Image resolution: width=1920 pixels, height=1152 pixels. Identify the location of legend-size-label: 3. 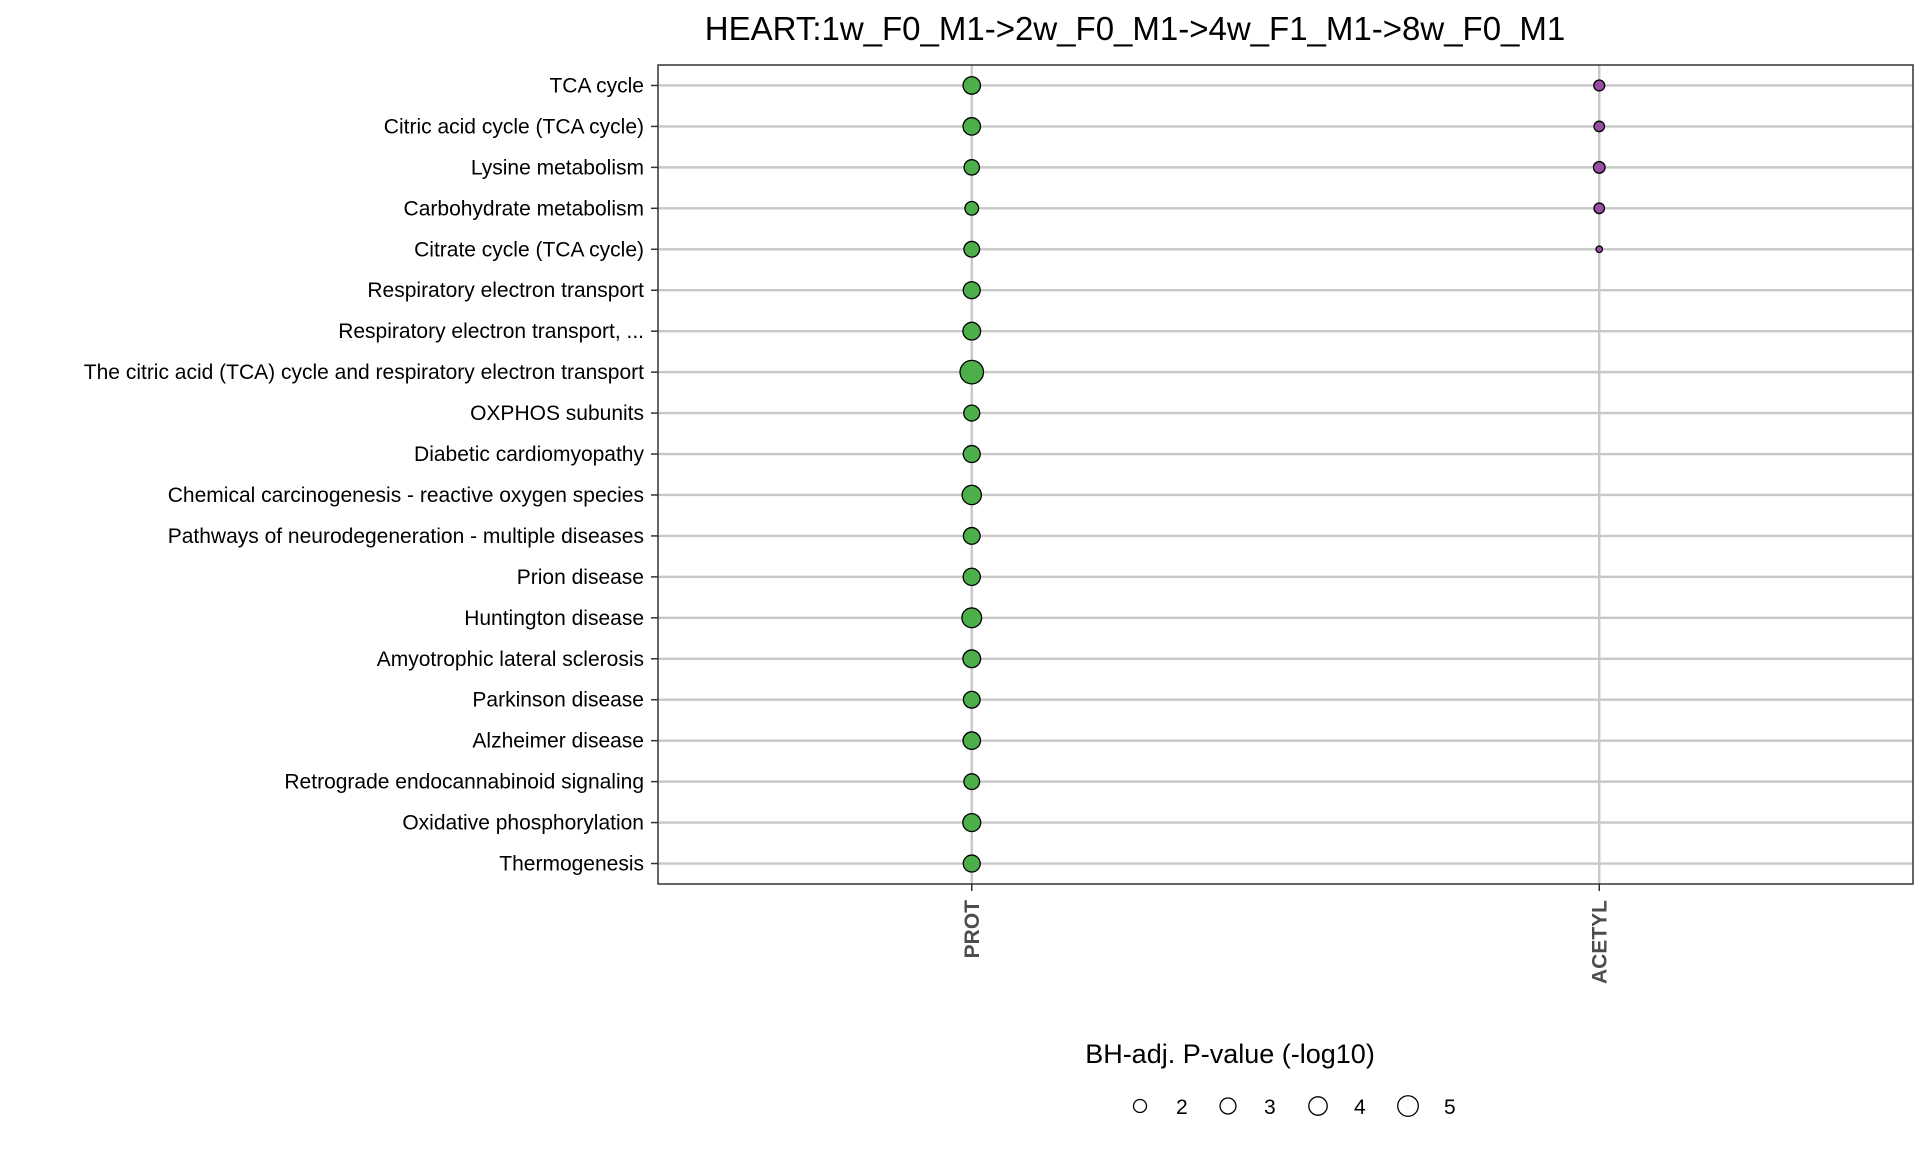
(1270, 1107).